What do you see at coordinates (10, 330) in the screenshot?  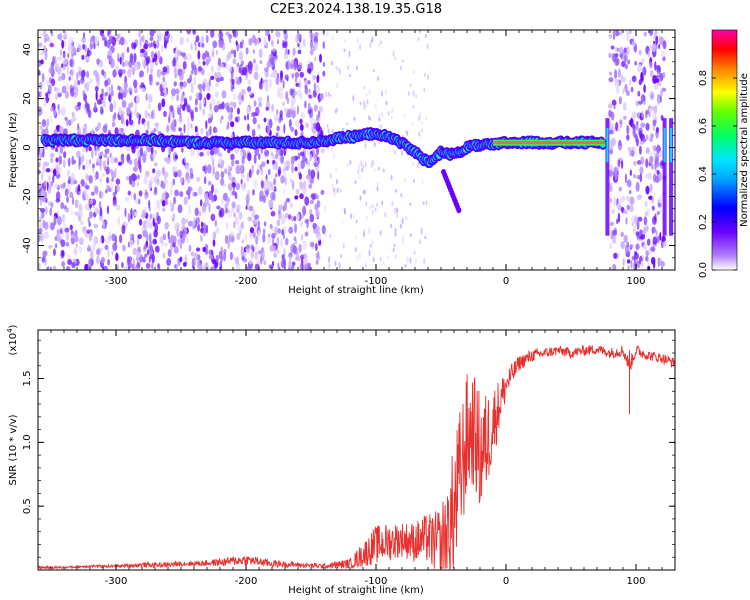 I see `snr-scale-exponent: 4` at bounding box center [10, 330].